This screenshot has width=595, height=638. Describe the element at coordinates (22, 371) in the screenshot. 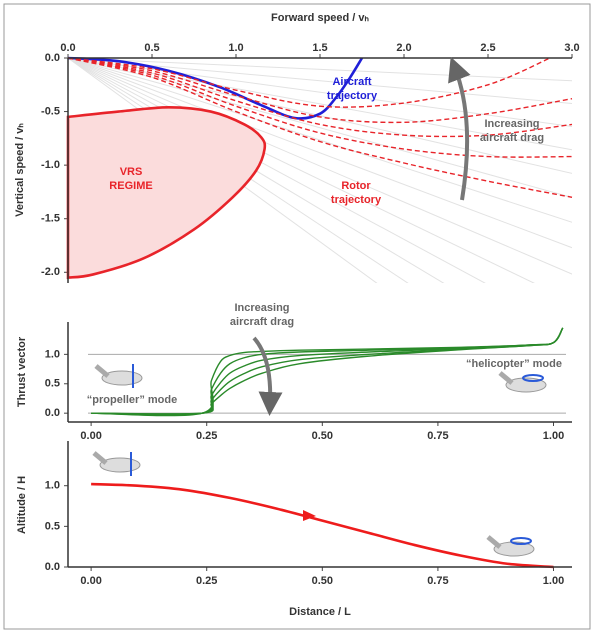

I see `y-axis-label: Thrust vector` at that location.